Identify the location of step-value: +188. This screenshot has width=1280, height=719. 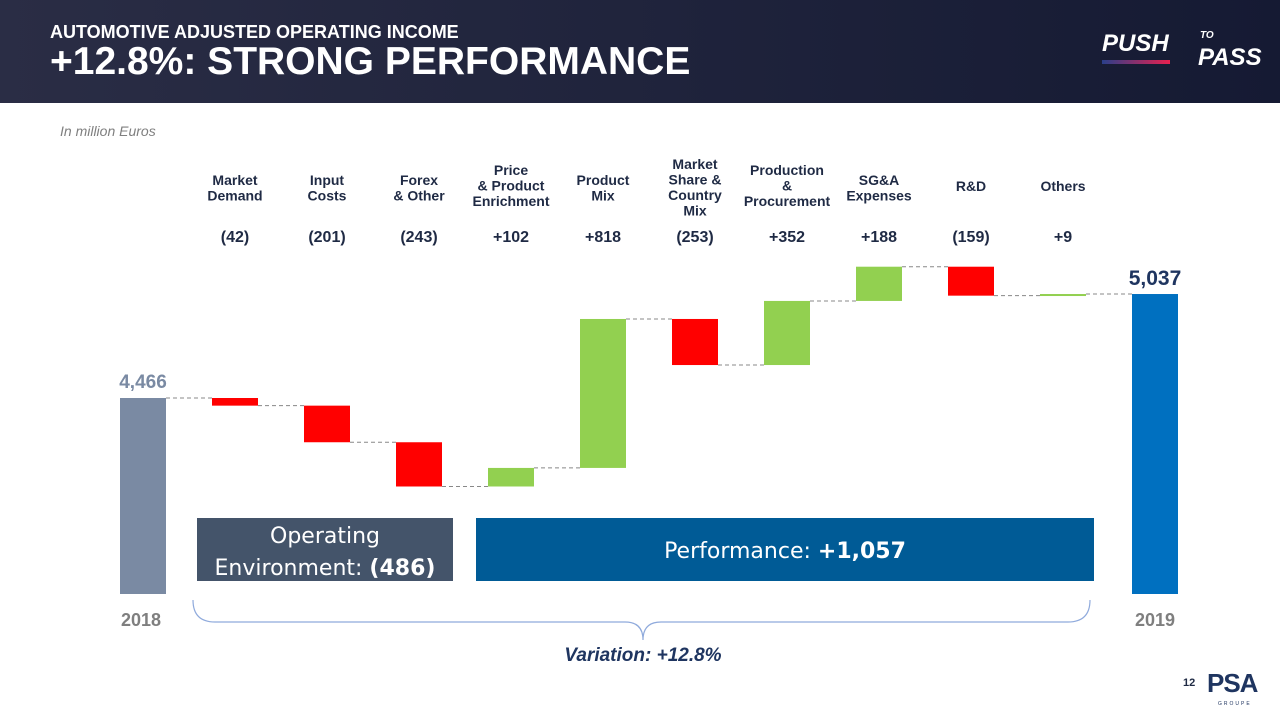
(879, 237).